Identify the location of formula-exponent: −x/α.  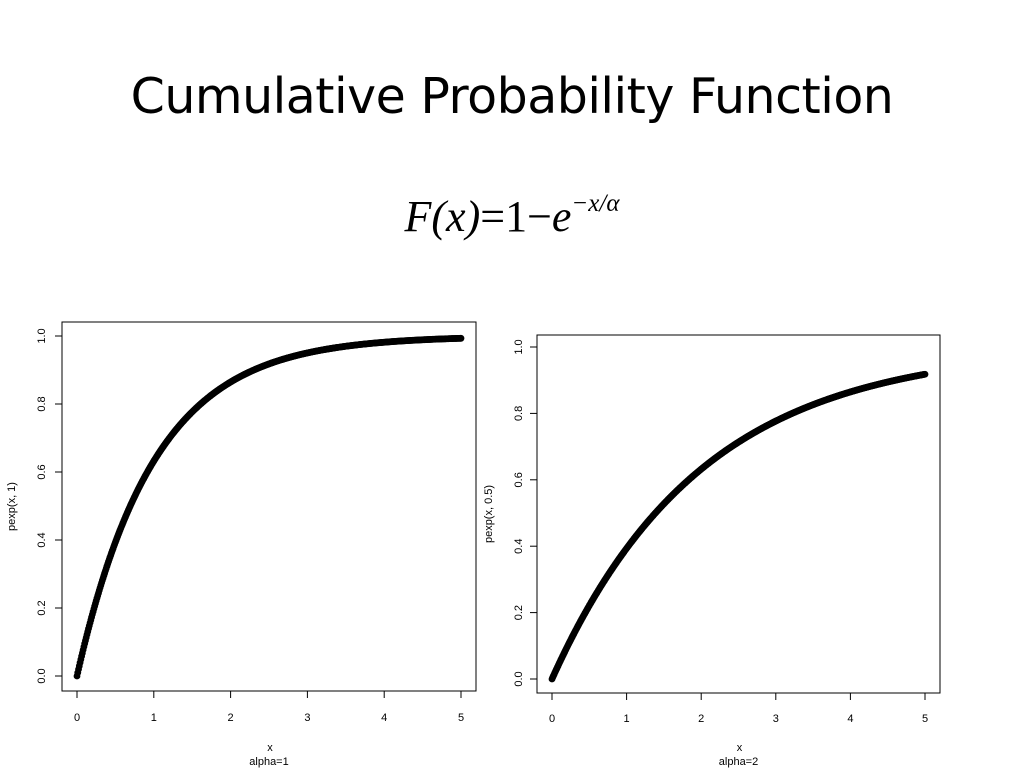
(595, 203).